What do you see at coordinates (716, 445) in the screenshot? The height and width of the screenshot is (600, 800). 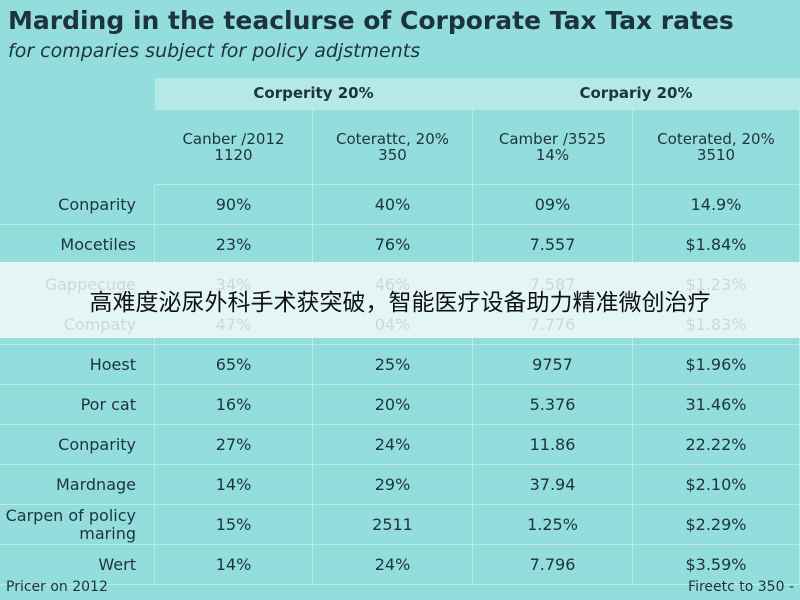 I see `cell: 22.22%` at bounding box center [716, 445].